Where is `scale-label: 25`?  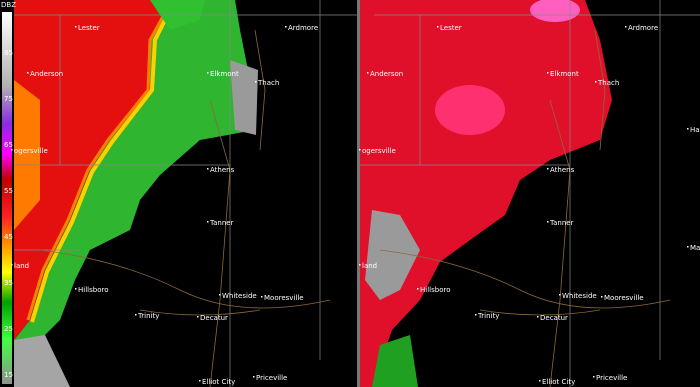 scale-label: 25 is located at coordinates (8, 329).